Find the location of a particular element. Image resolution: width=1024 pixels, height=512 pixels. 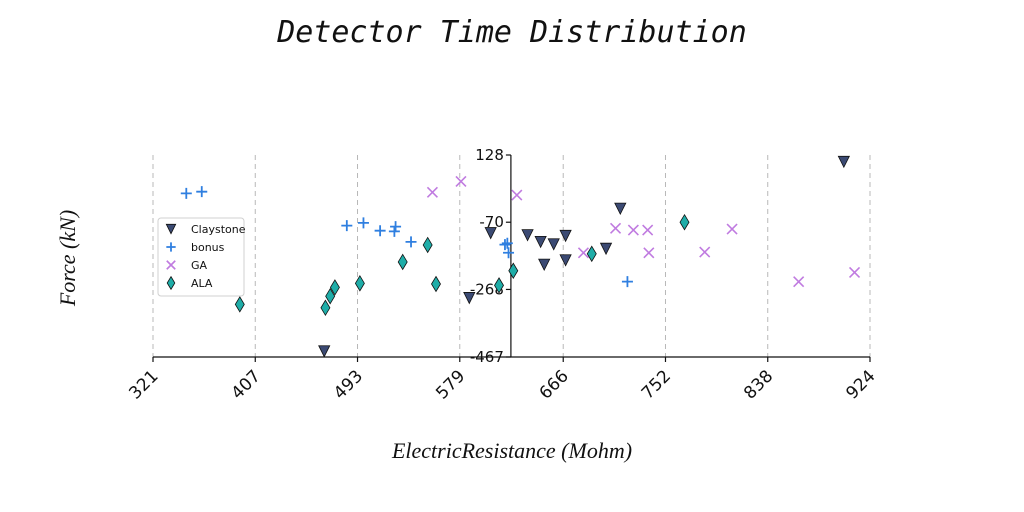

x-axis-label: ElectricResistance (Mohm) is located at coordinates (511, 450).